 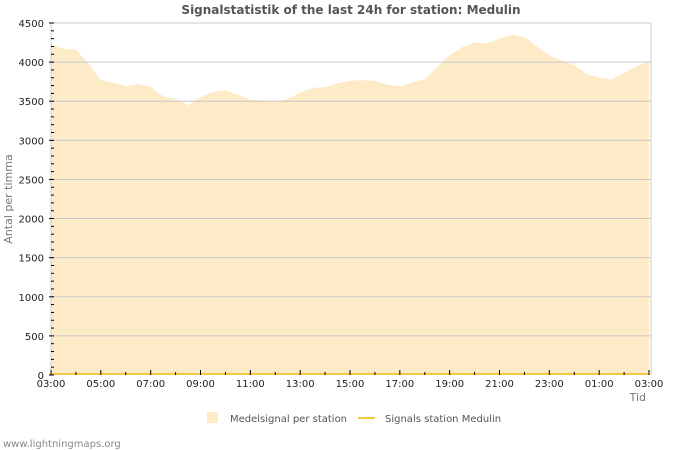 I want to click on y-axis: 0 500 1000 1500 2000 2500 3000 3500 4000 4500, so click(x=36, y=200).